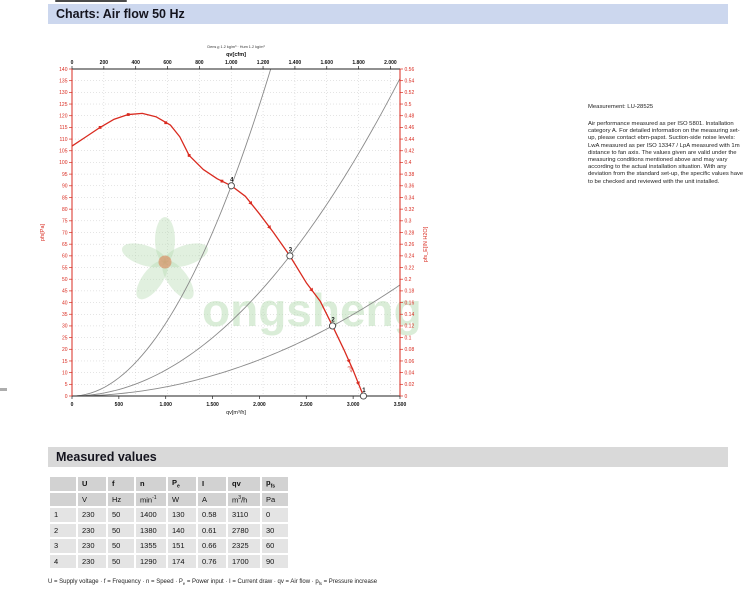  I want to click on column-header: I, so click(212, 484).